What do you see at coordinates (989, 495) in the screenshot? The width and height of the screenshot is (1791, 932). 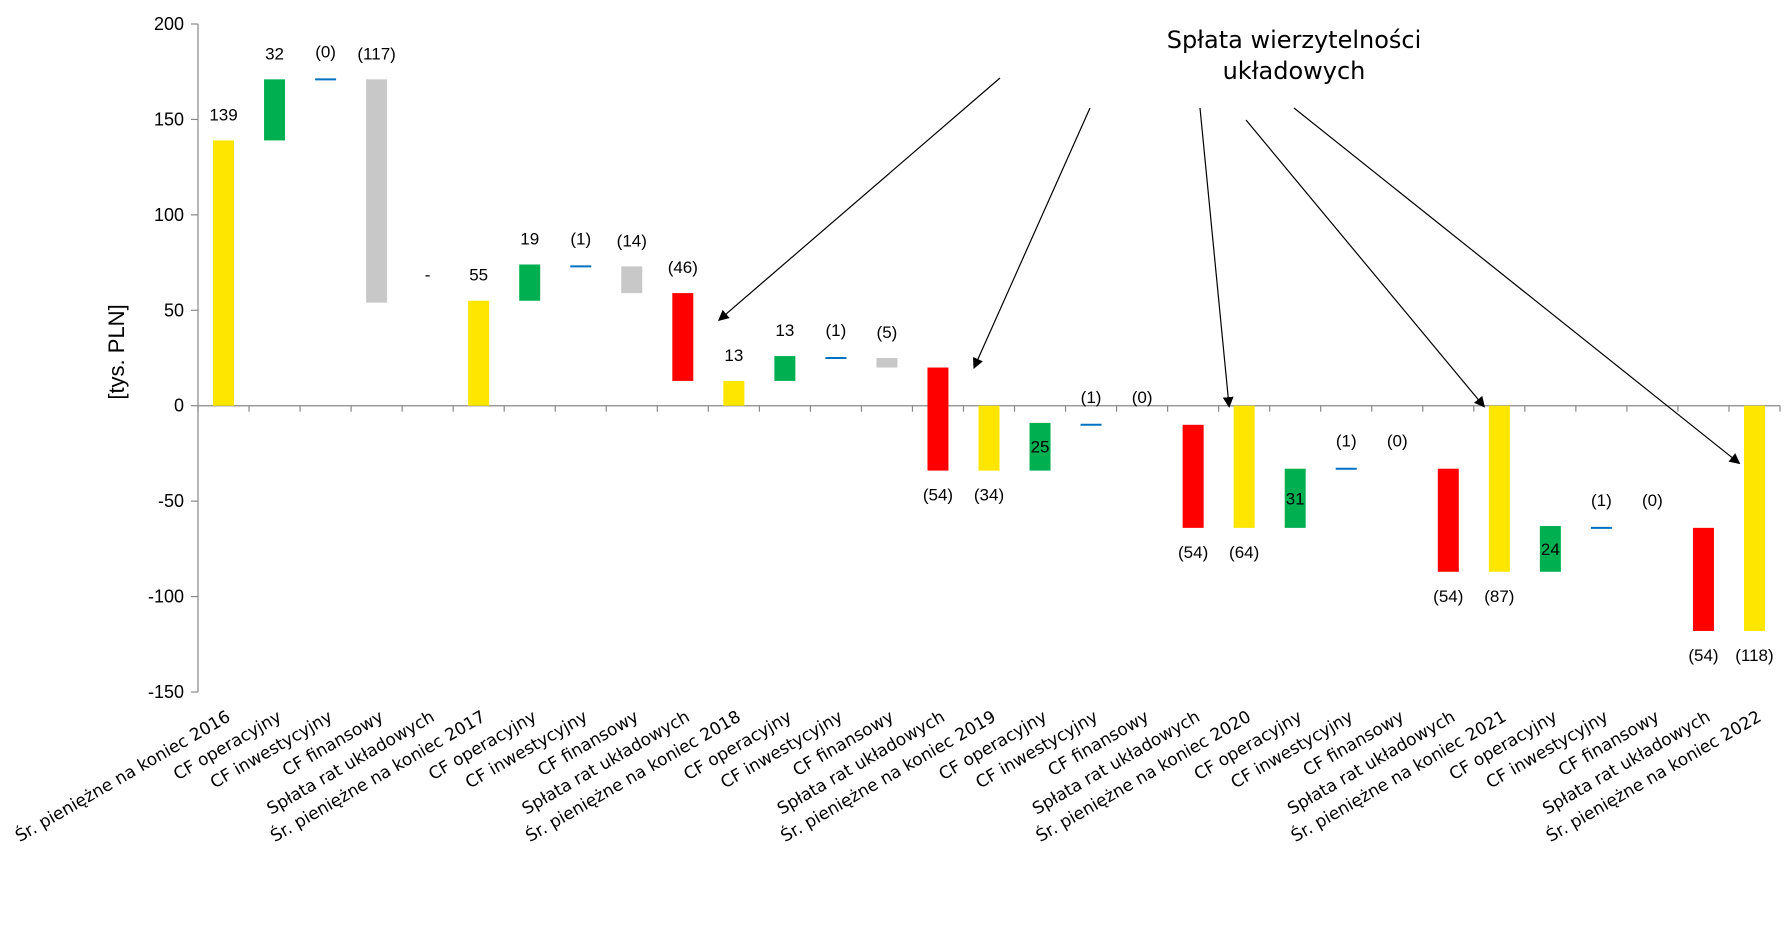 I see `data-label: (34)` at bounding box center [989, 495].